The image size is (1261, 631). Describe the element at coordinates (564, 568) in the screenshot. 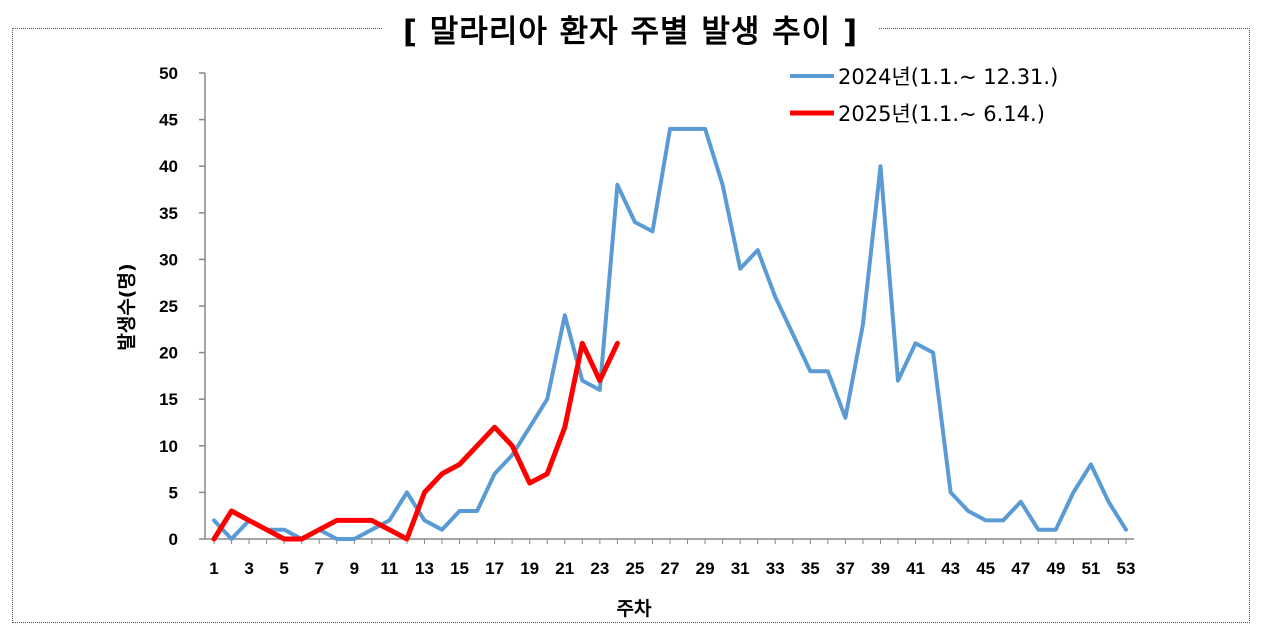

I see `x-tick-label: 21` at that location.